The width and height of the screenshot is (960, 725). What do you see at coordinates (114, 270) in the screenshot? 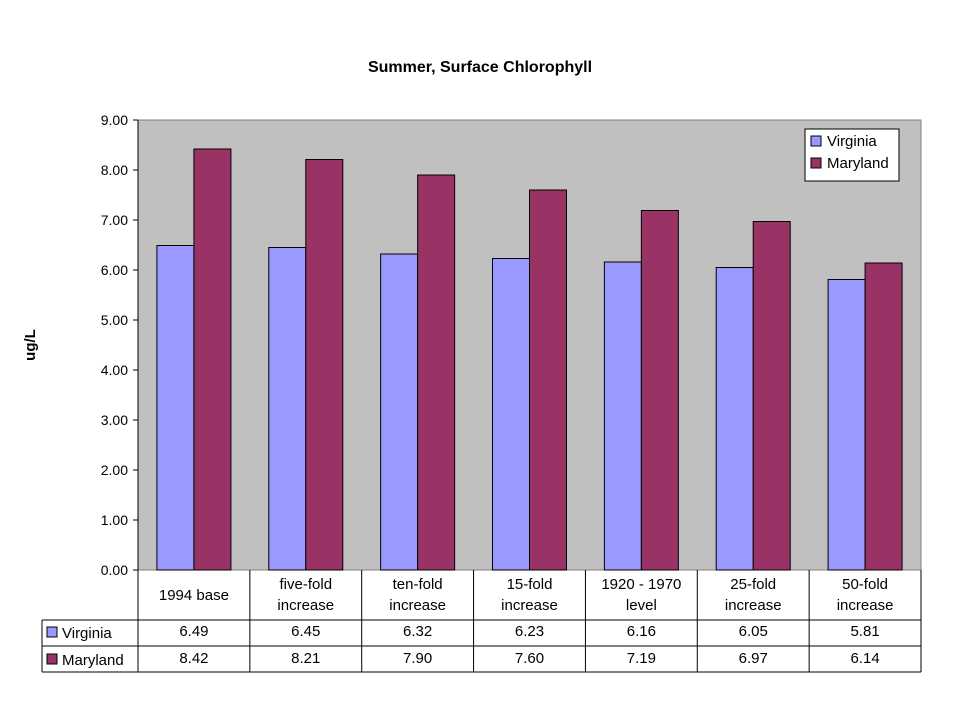
I see `y-tick-label: 6.00` at bounding box center [114, 270].